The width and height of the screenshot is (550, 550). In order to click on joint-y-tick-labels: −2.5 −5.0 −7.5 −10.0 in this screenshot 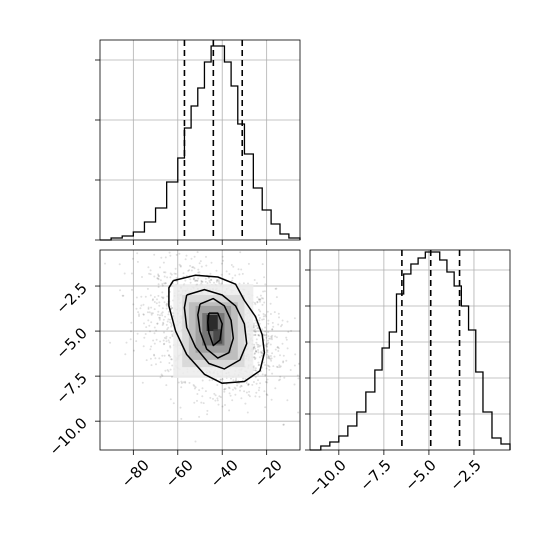, I will do `click(68, 369)`.